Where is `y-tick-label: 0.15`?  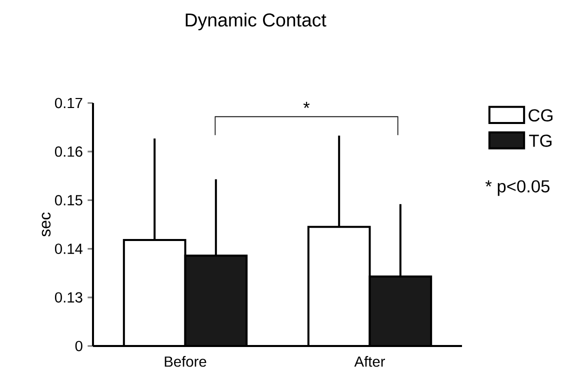
y-tick-label: 0.15 is located at coordinates (68, 200).